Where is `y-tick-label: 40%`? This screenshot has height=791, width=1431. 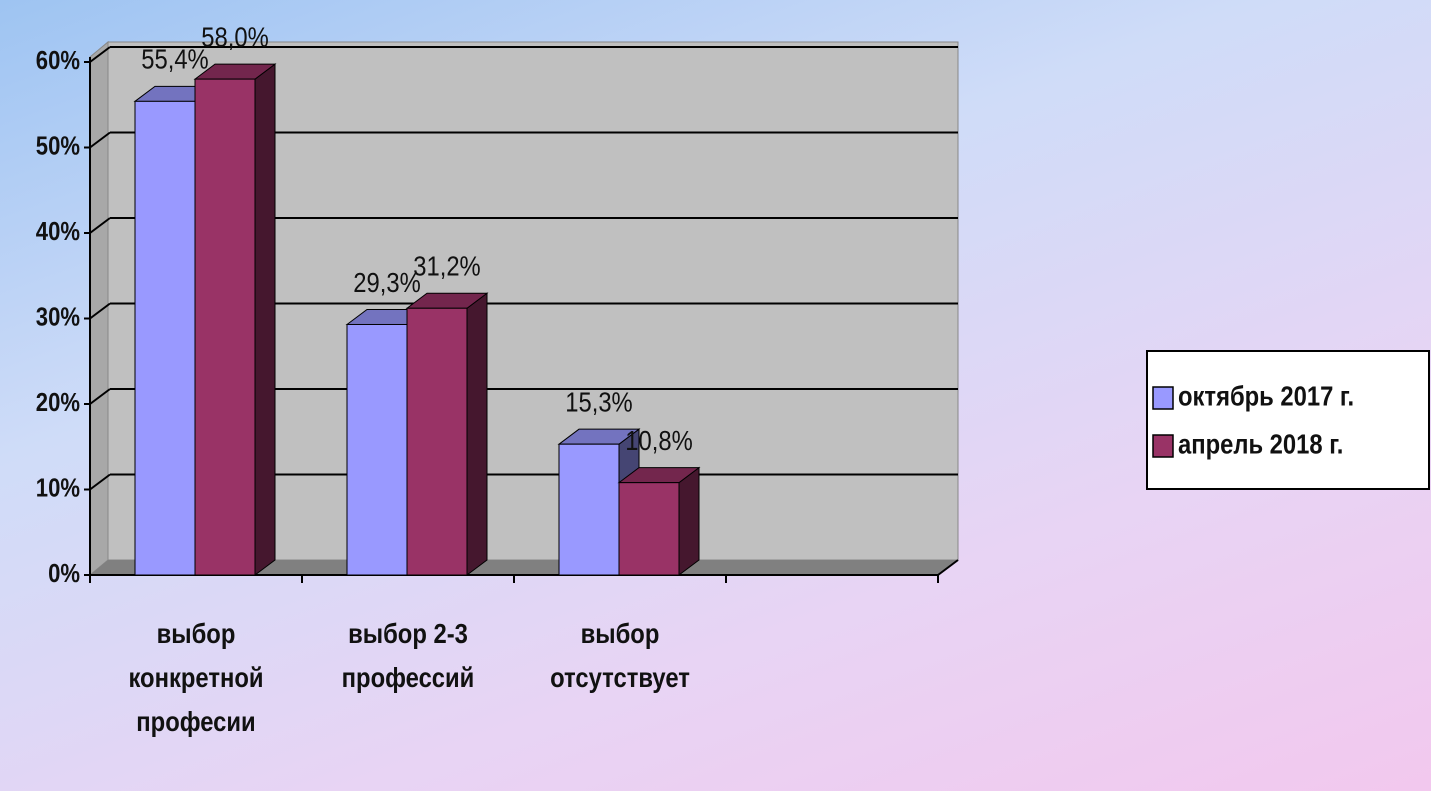 y-tick-label: 40% is located at coordinates (58, 231).